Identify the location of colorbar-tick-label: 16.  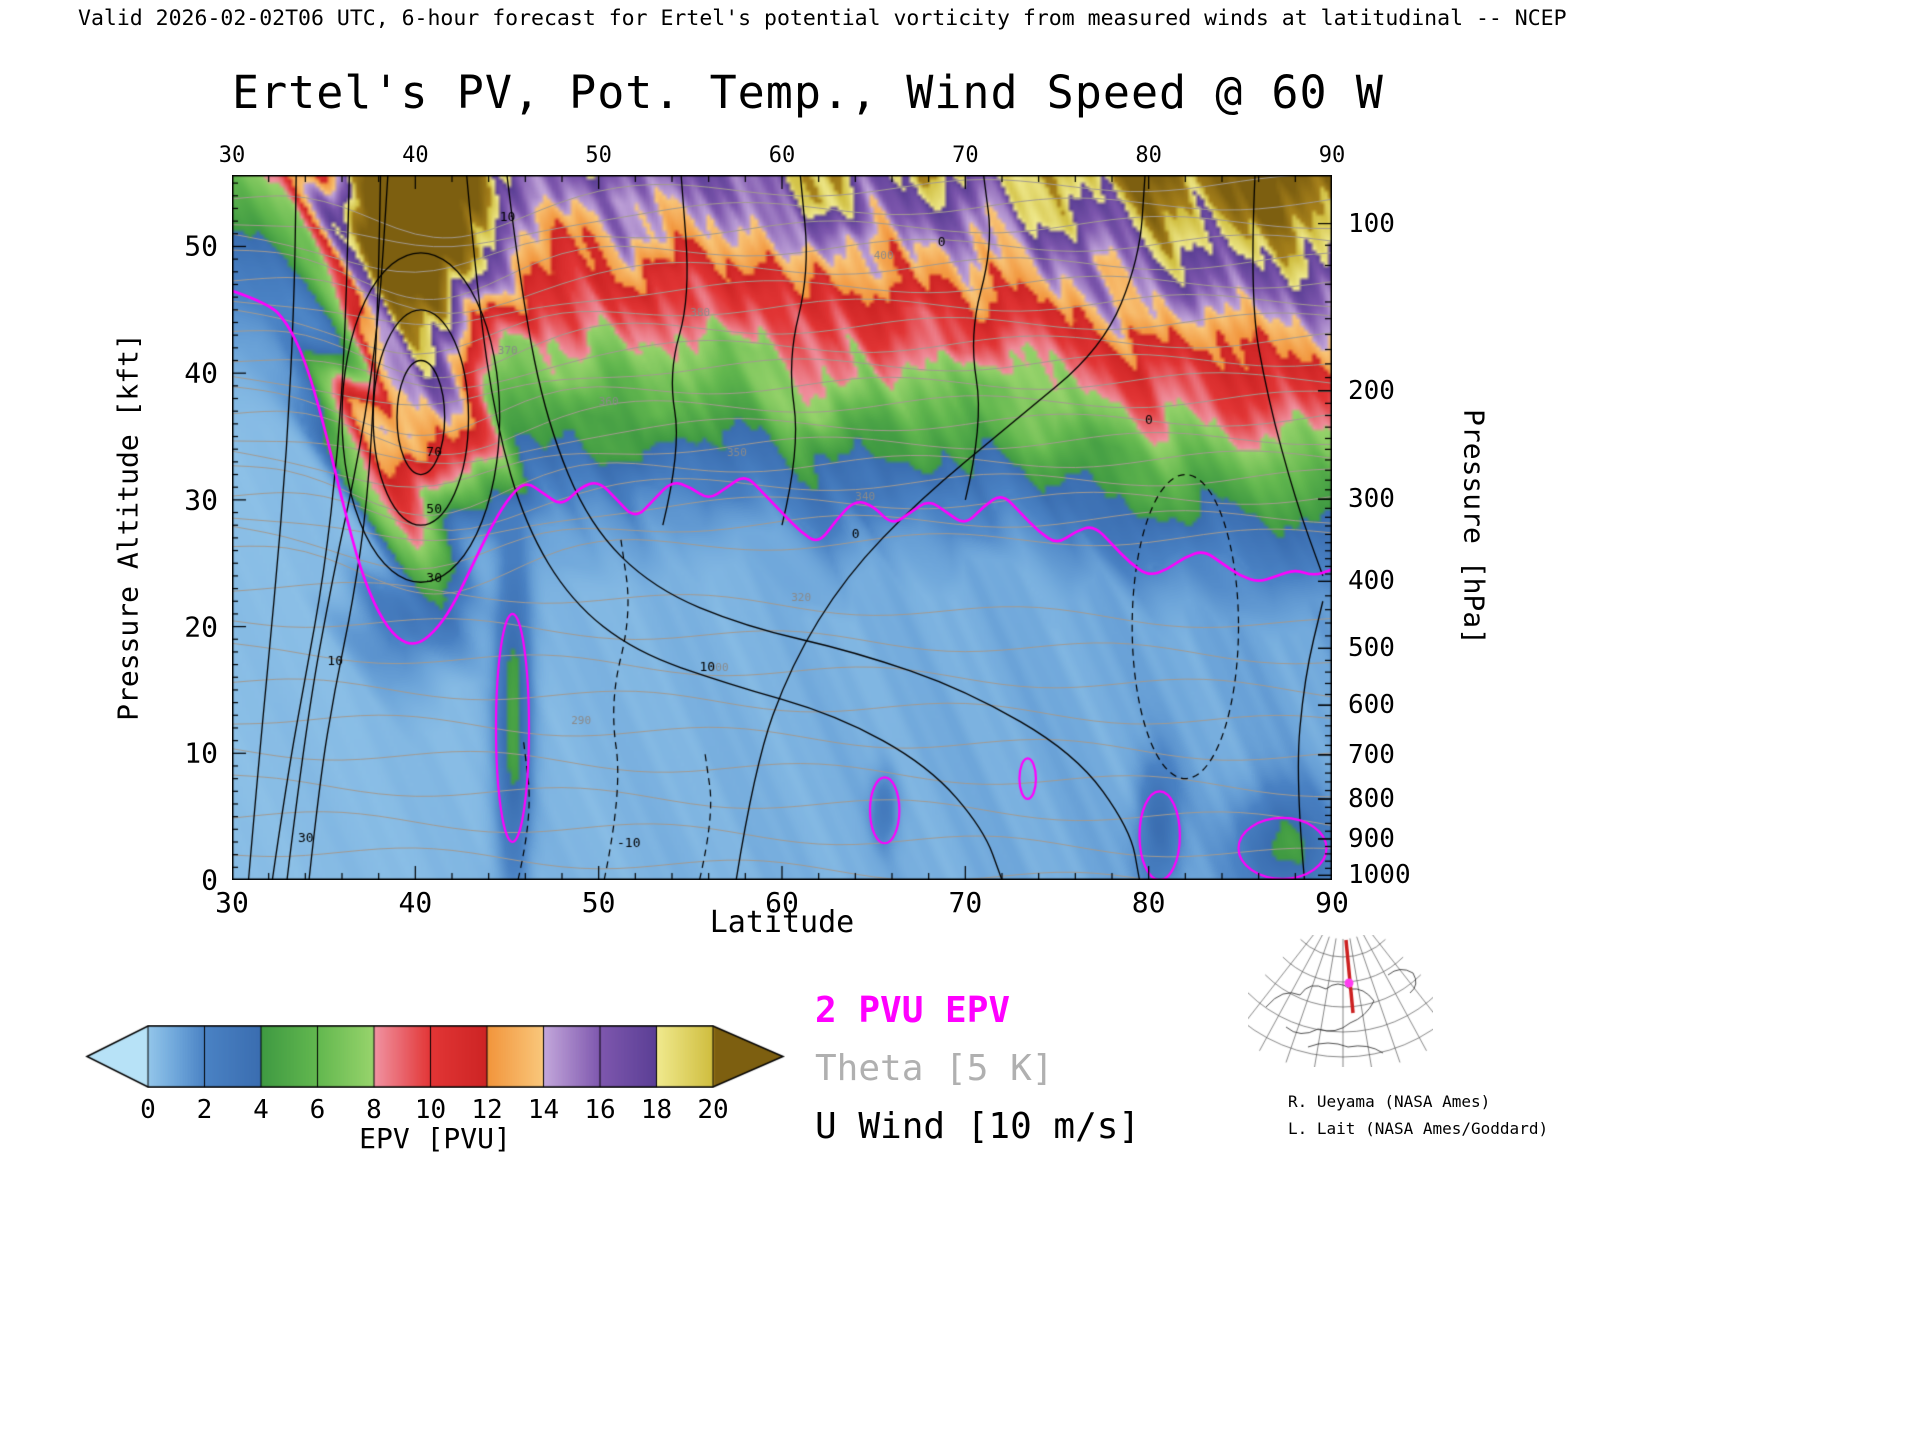
(600, 1110).